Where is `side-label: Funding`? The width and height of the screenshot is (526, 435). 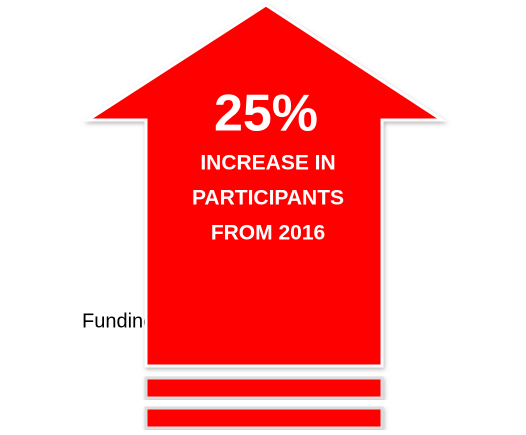
side-label: Funding is located at coordinates (118, 321).